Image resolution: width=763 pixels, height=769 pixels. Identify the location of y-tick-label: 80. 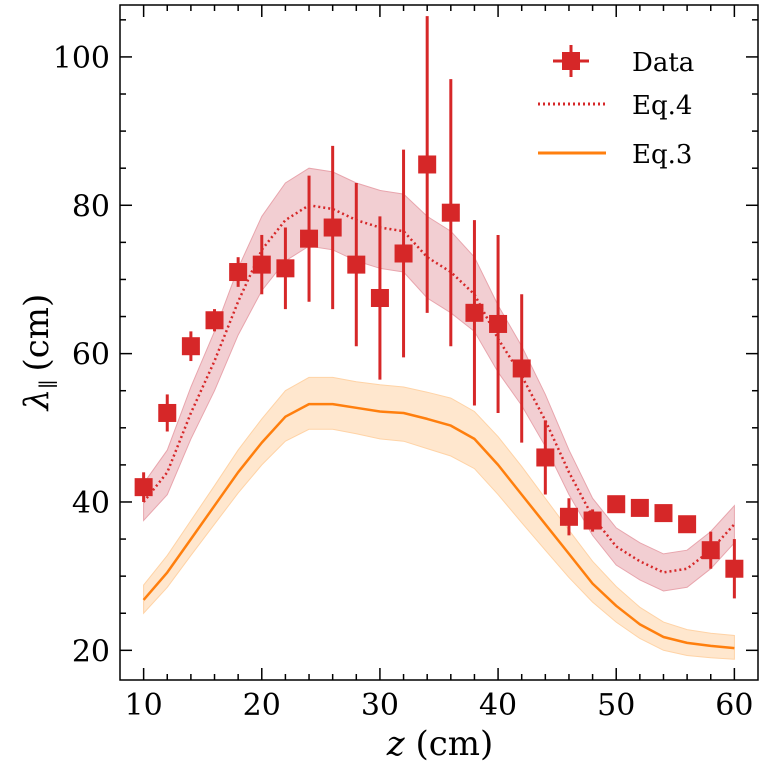
(91, 206).